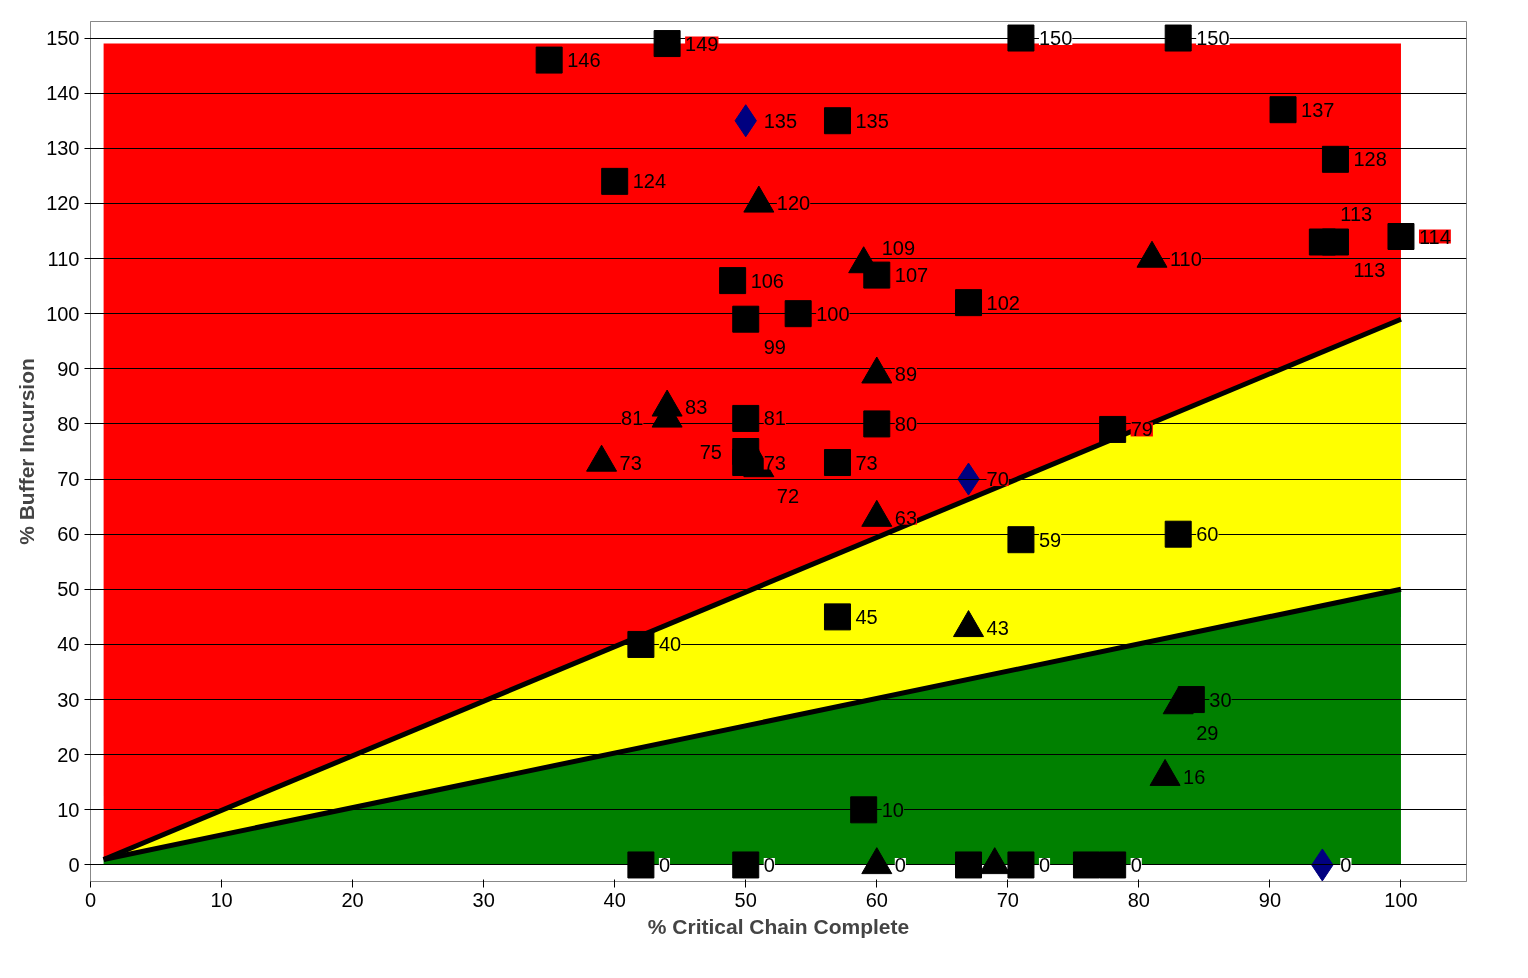 The width and height of the screenshot is (1528, 978). What do you see at coordinates (1050, 539) in the screenshot?
I see `data-label: 59` at bounding box center [1050, 539].